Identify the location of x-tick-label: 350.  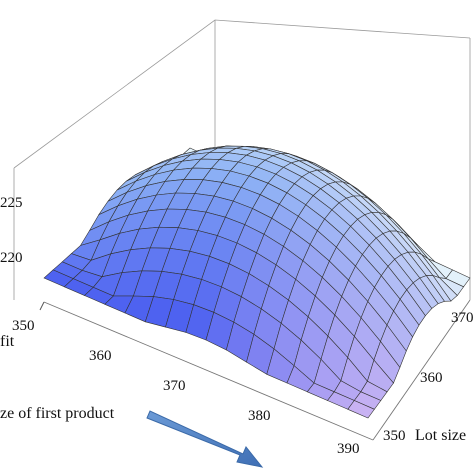
(23, 326).